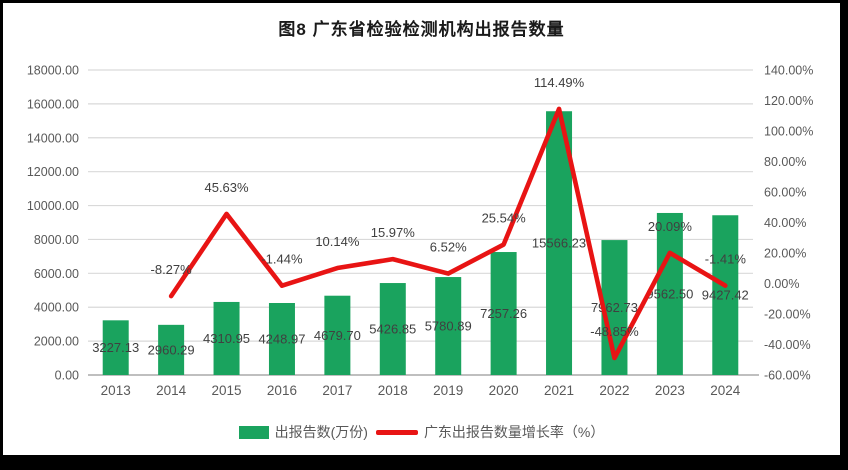  Describe the element at coordinates (421, 29) in the screenshot. I see `chart-title: 图8 广东省检验检测机构出报告数量` at that location.